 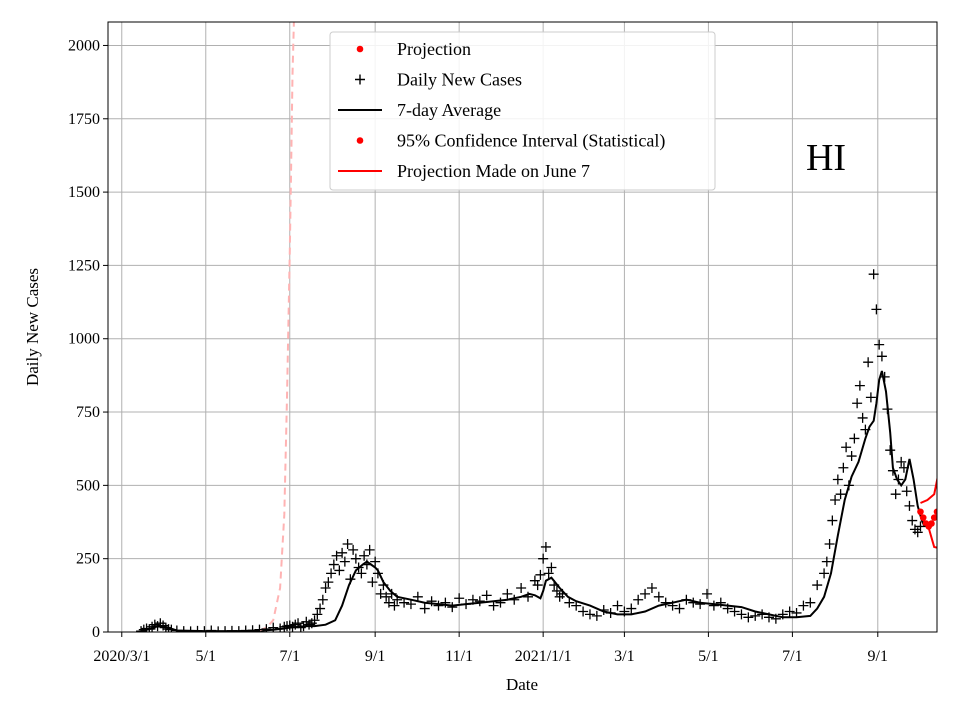 What do you see at coordinates (96, 632) in the screenshot?
I see `y-tick-label: 0` at bounding box center [96, 632].